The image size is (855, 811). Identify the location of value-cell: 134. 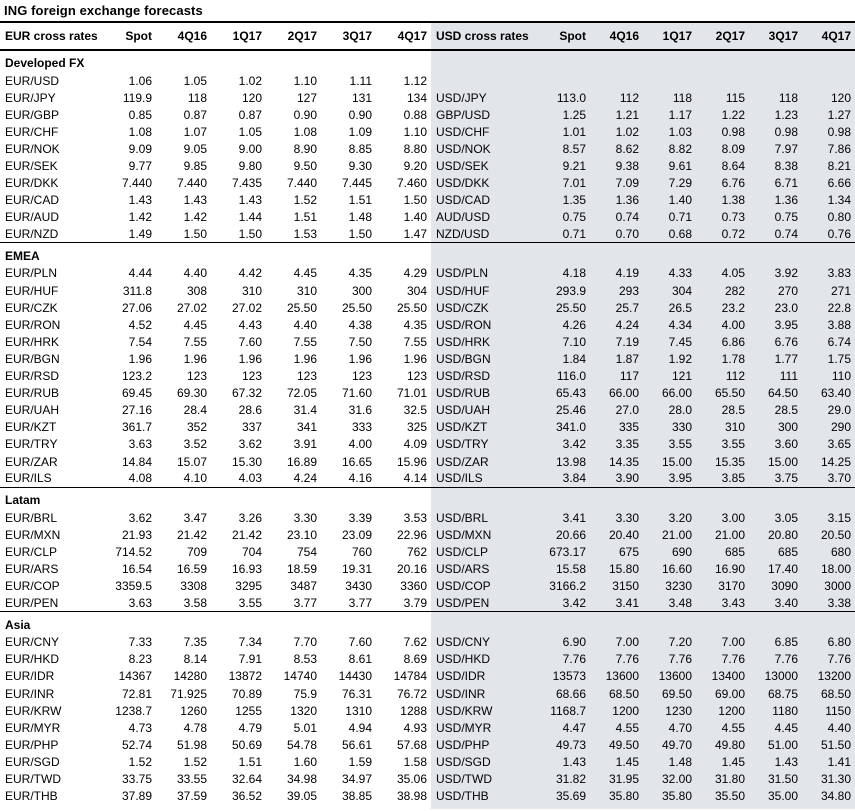
(416, 97).